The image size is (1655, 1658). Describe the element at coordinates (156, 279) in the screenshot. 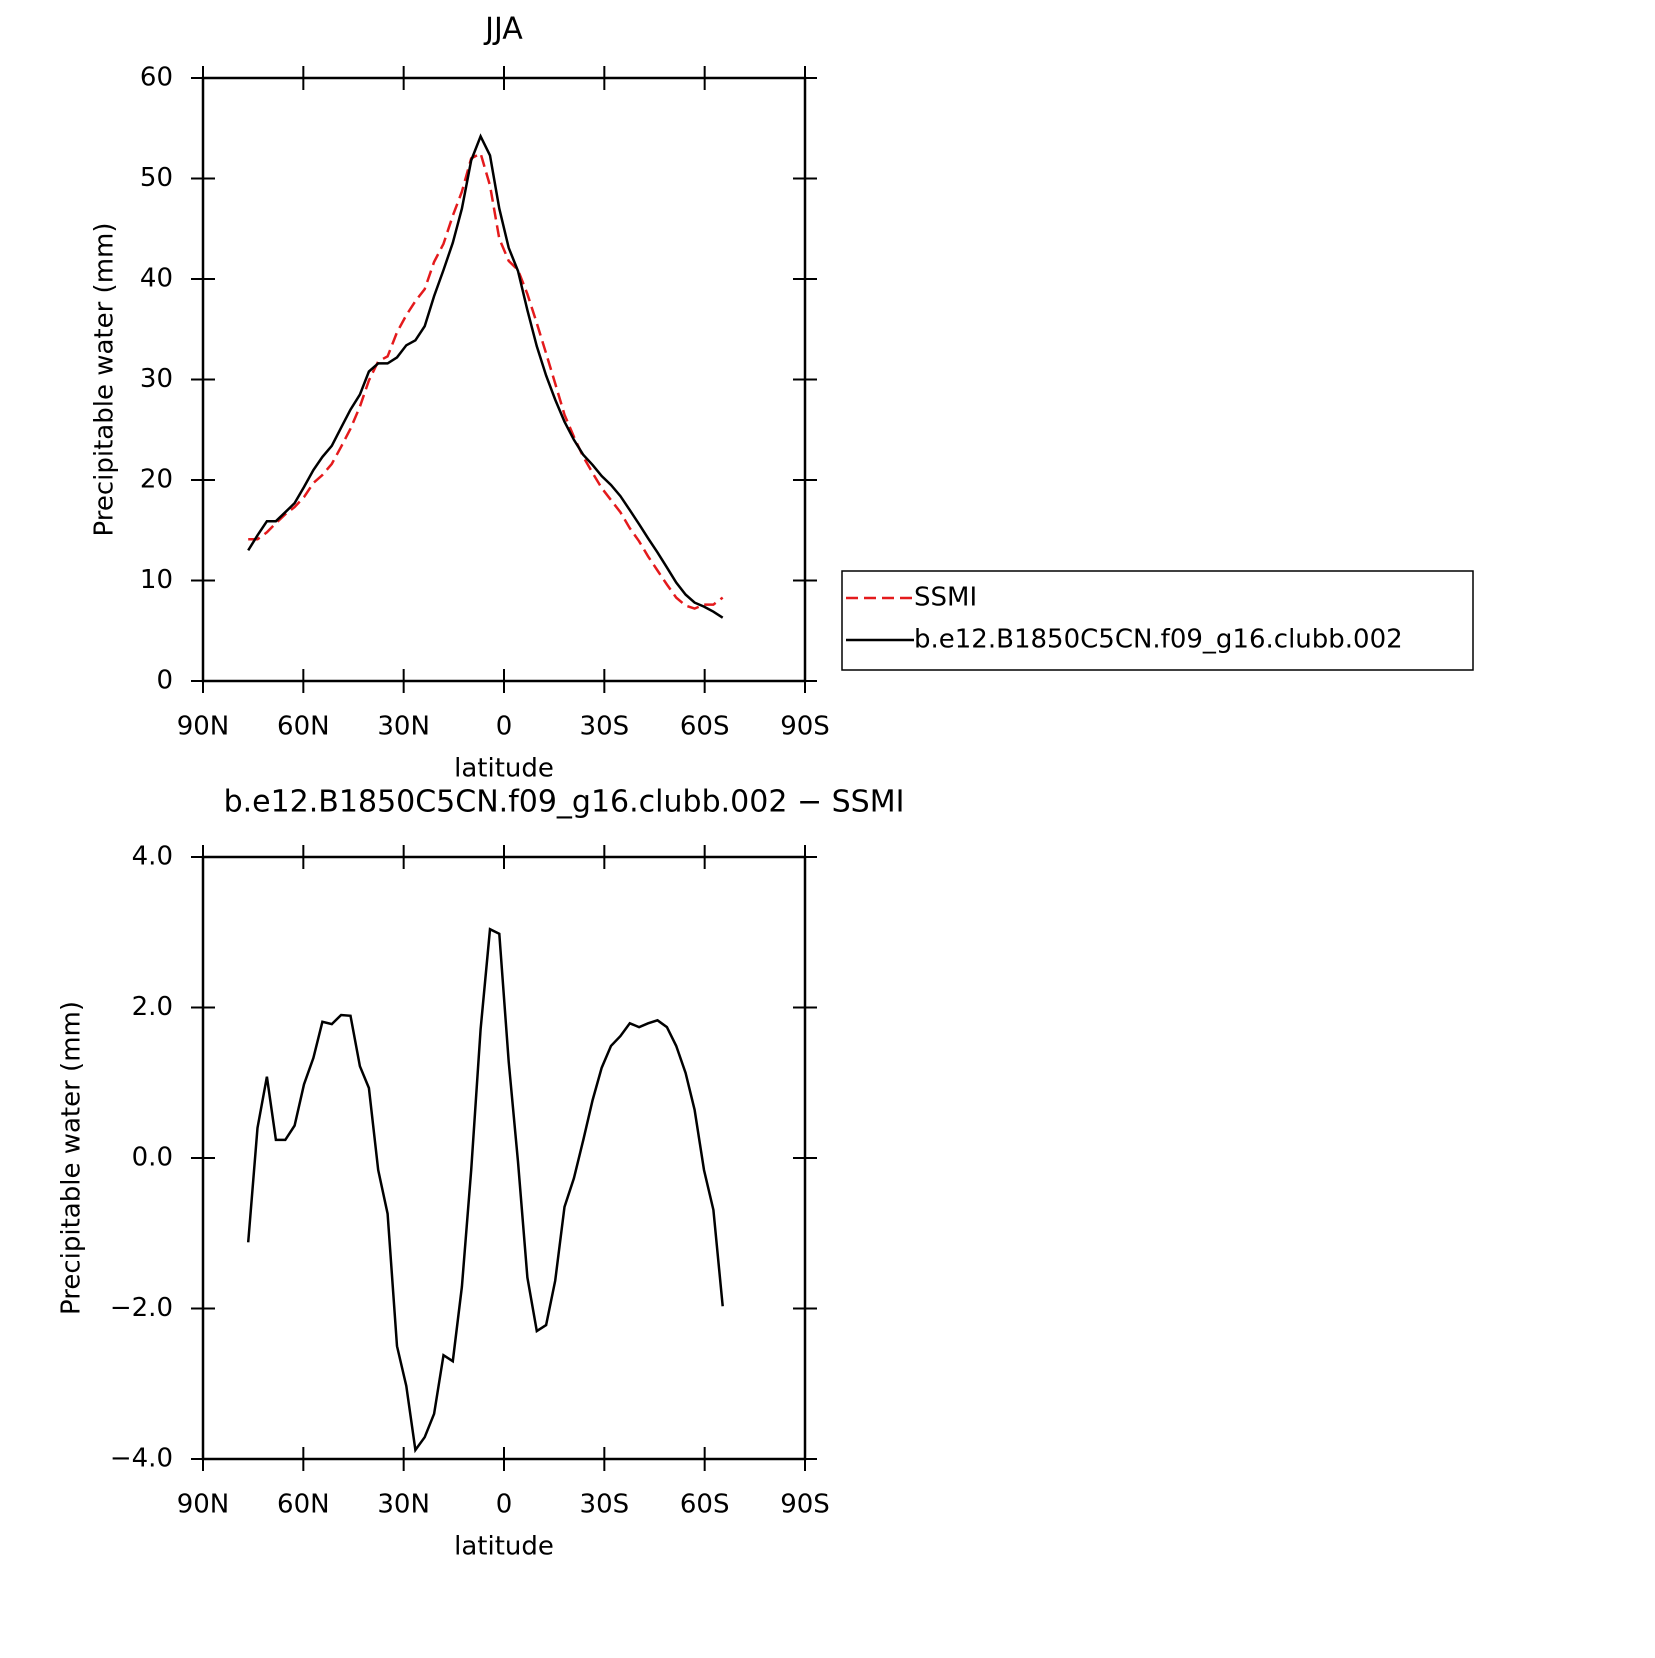

I see `y-tick-label: 40` at that location.